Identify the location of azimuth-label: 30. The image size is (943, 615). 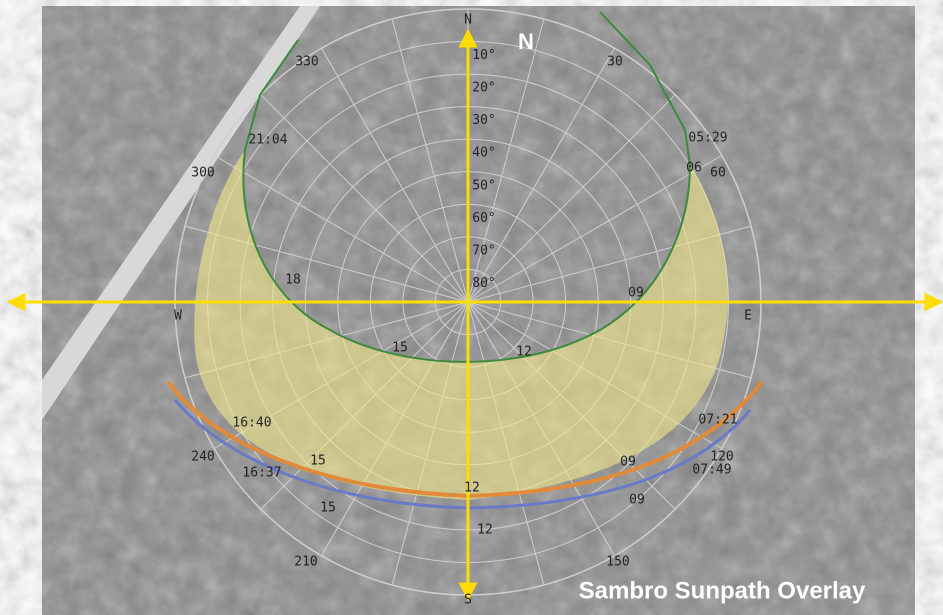
(615, 62).